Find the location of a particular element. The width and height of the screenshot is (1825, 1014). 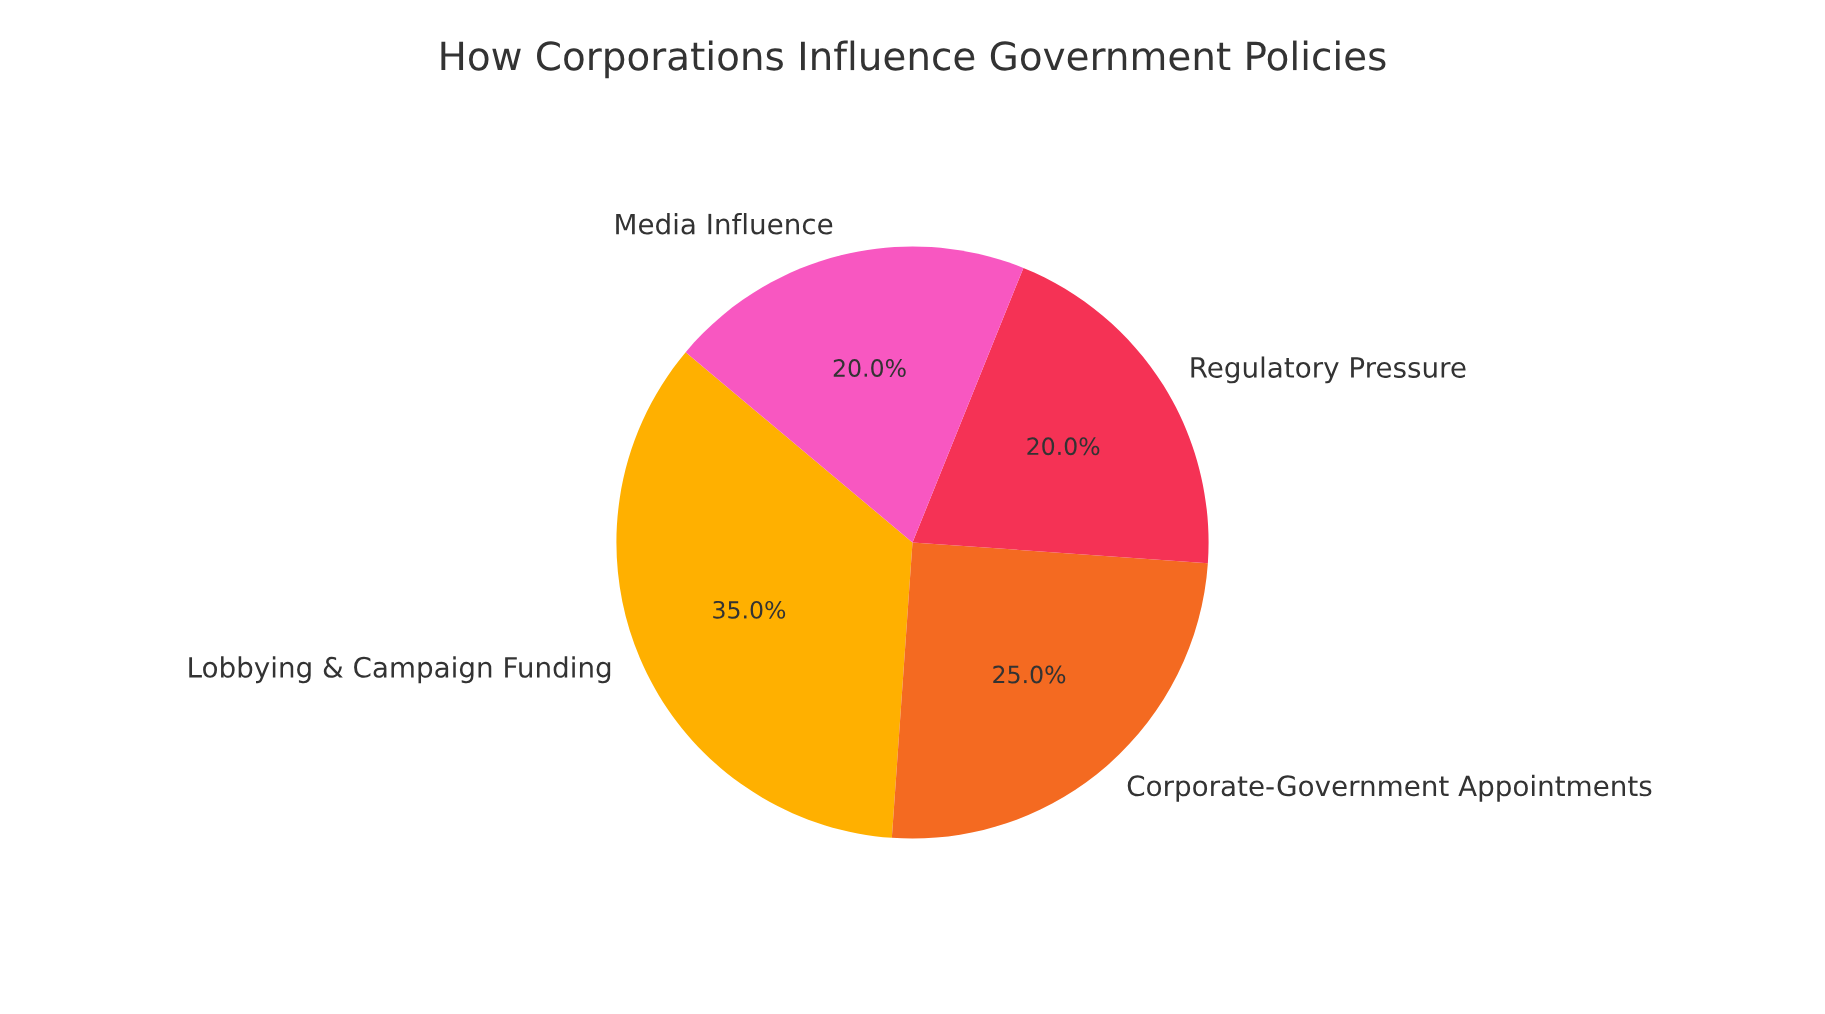

slice-label: Lobbying & Campaign Funding is located at coordinates (400, 670).